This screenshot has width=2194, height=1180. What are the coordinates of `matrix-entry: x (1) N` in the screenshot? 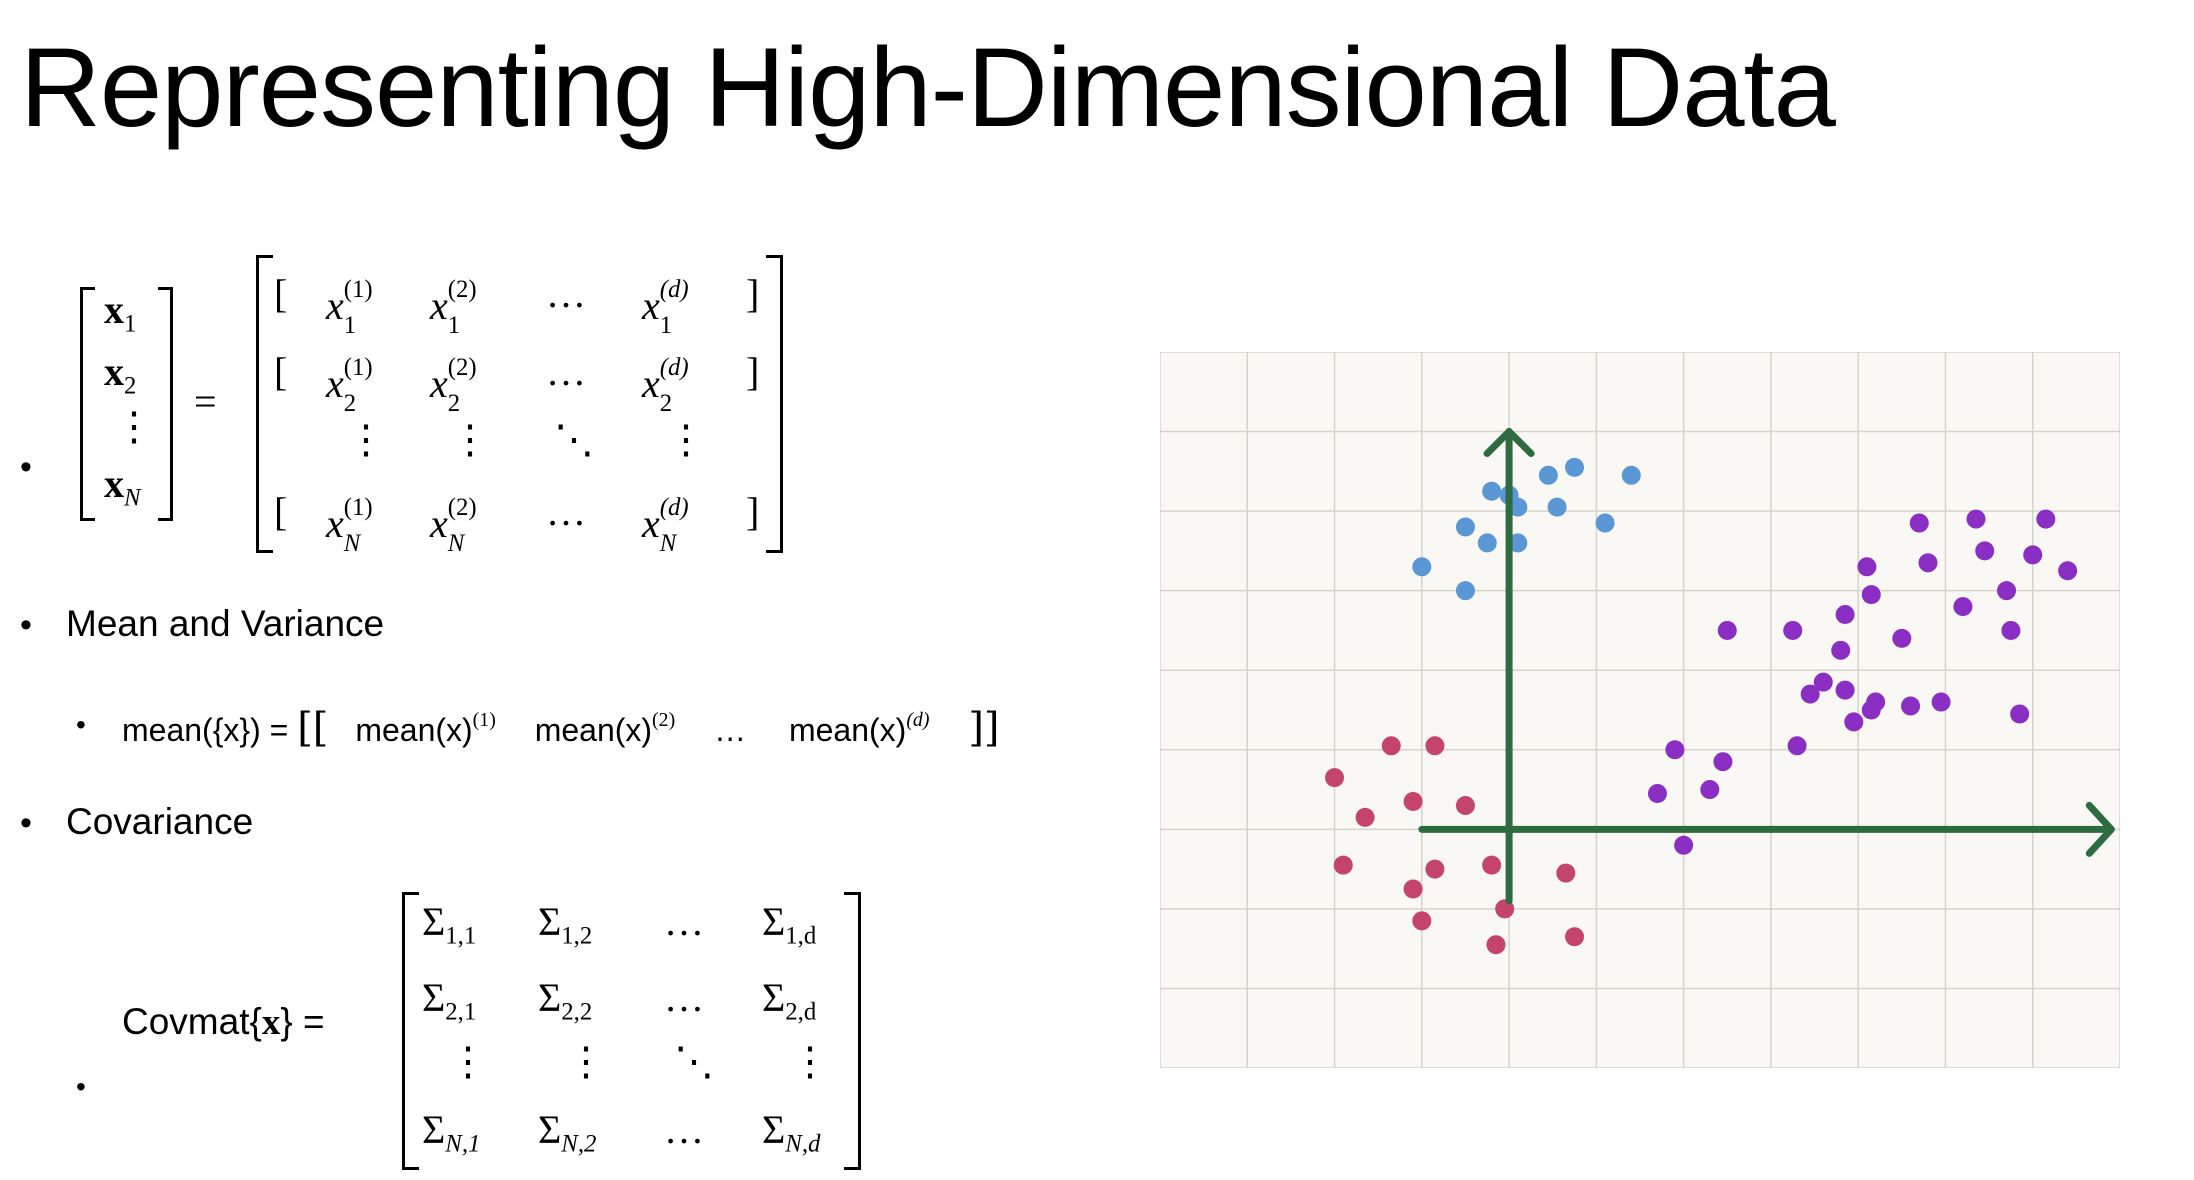 It's located at (349, 525).